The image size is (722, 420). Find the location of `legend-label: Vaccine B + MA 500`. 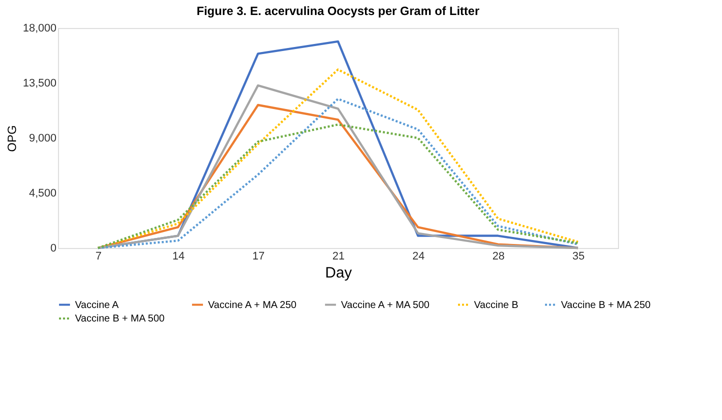

legend-label: Vaccine B + MA 500 is located at coordinates (120, 319).